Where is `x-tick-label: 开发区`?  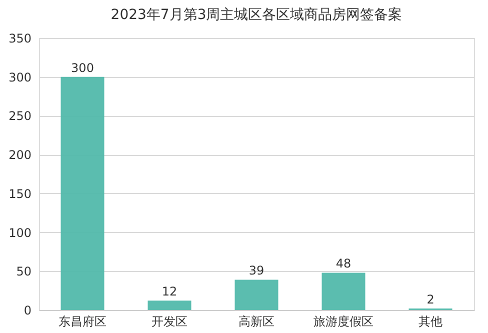
x-tick-label: 开发区 is located at coordinates (170, 321).